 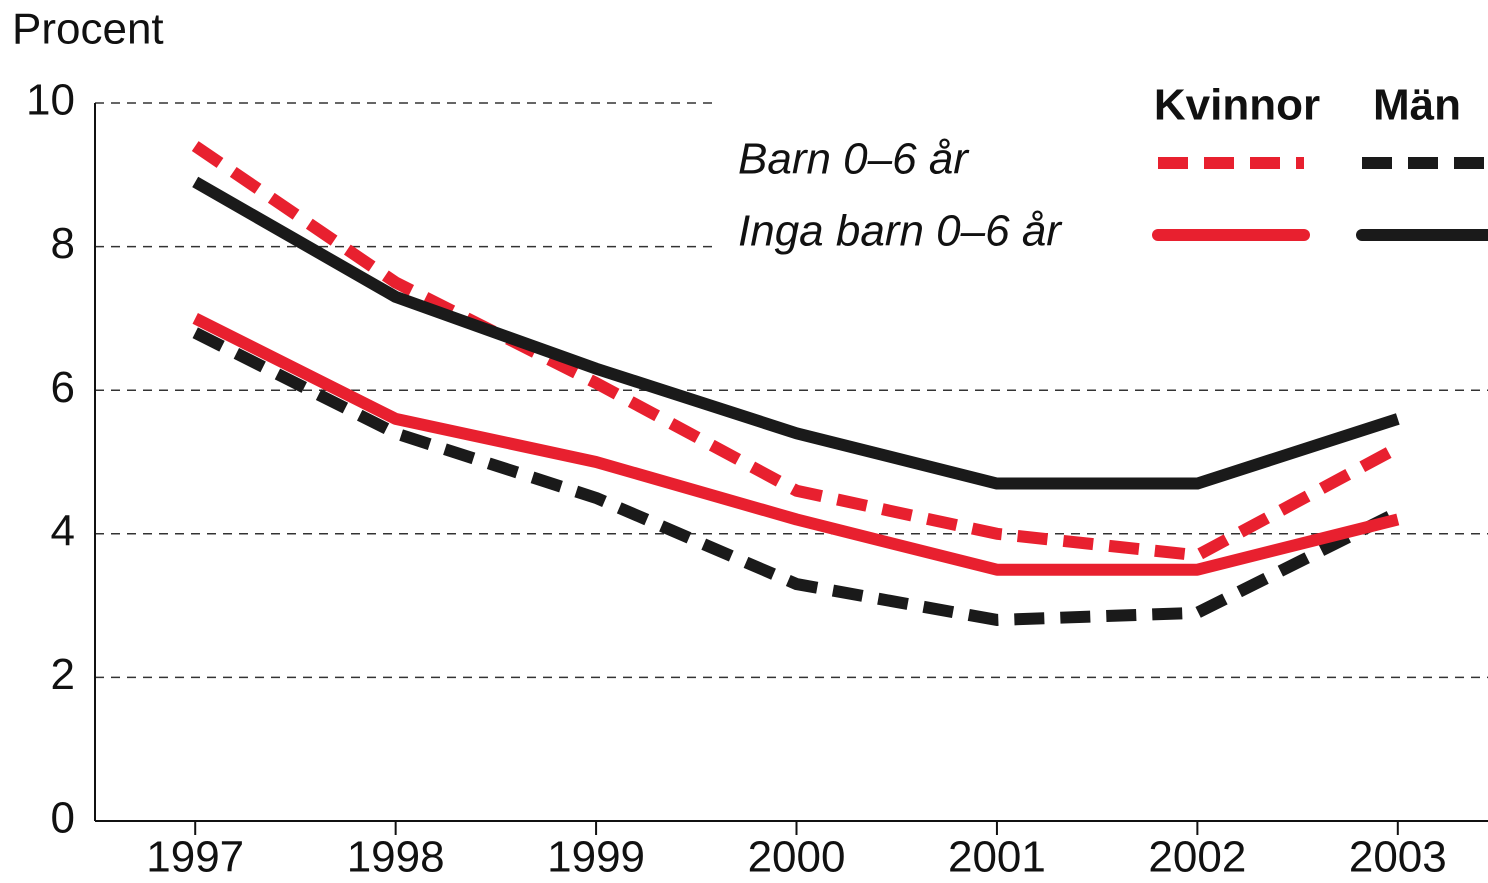 What do you see at coordinates (1237, 105) in the screenshot?
I see `legend-column-header: Kvinnor` at bounding box center [1237, 105].